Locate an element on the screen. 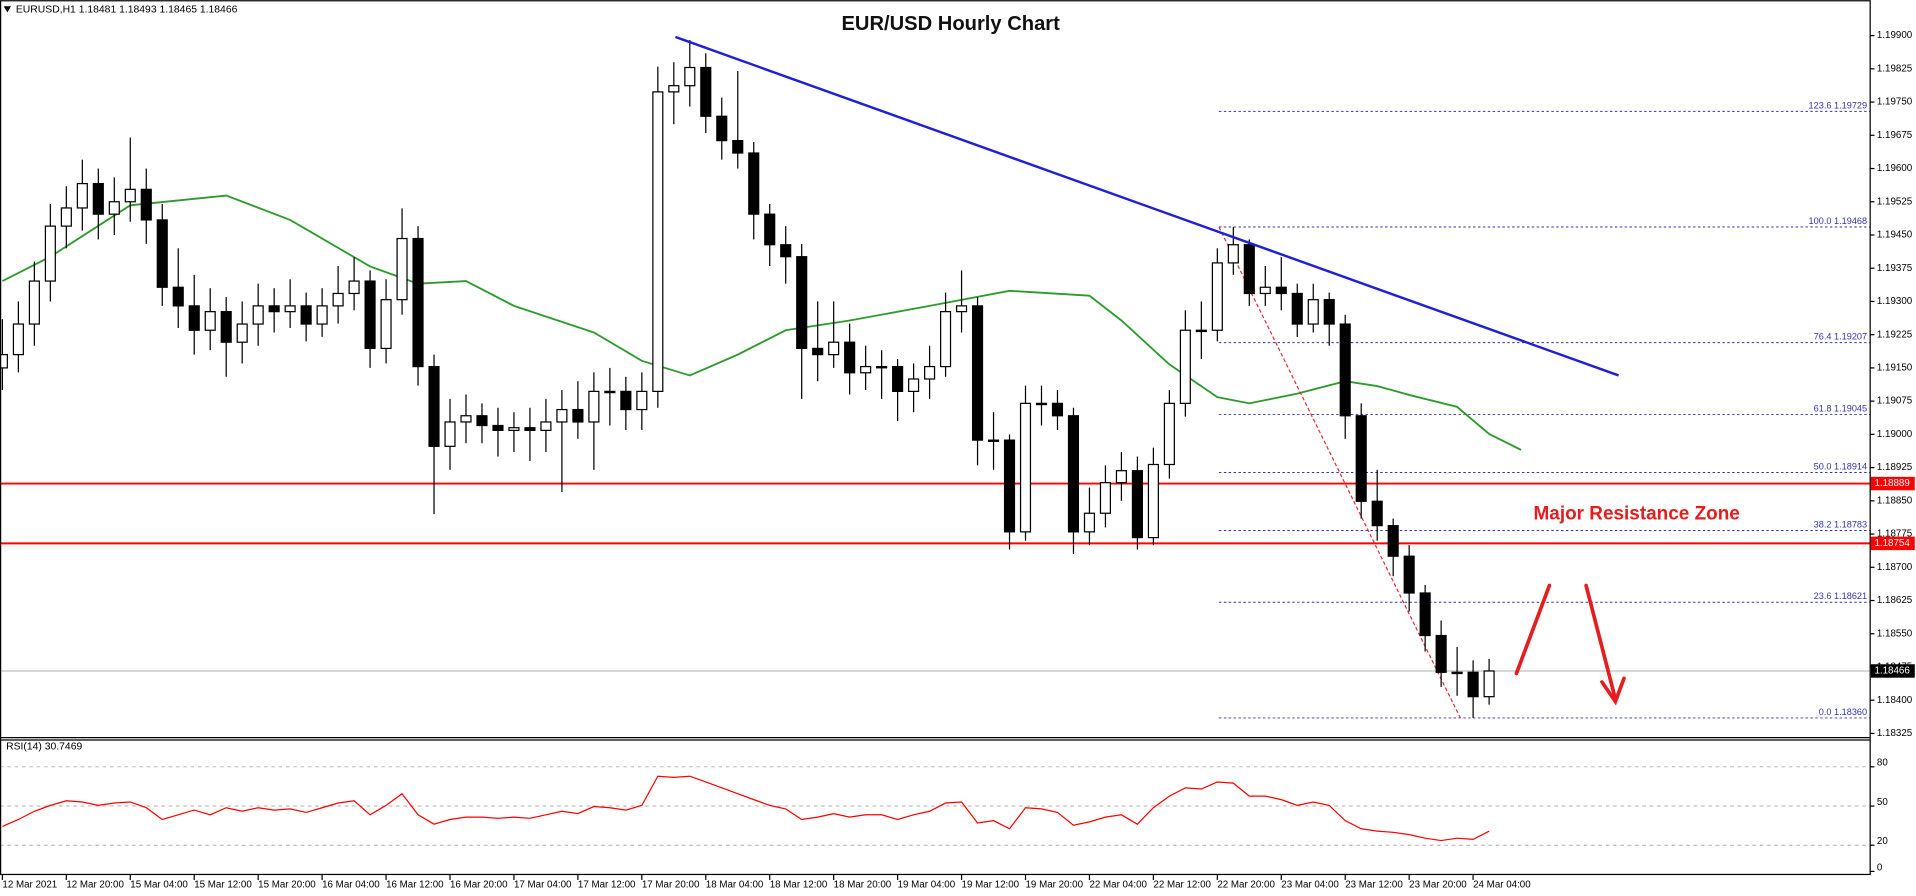 The height and width of the screenshot is (896, 1916). y-tick-label: 1.19075 is located at coordinates (1895, 401).